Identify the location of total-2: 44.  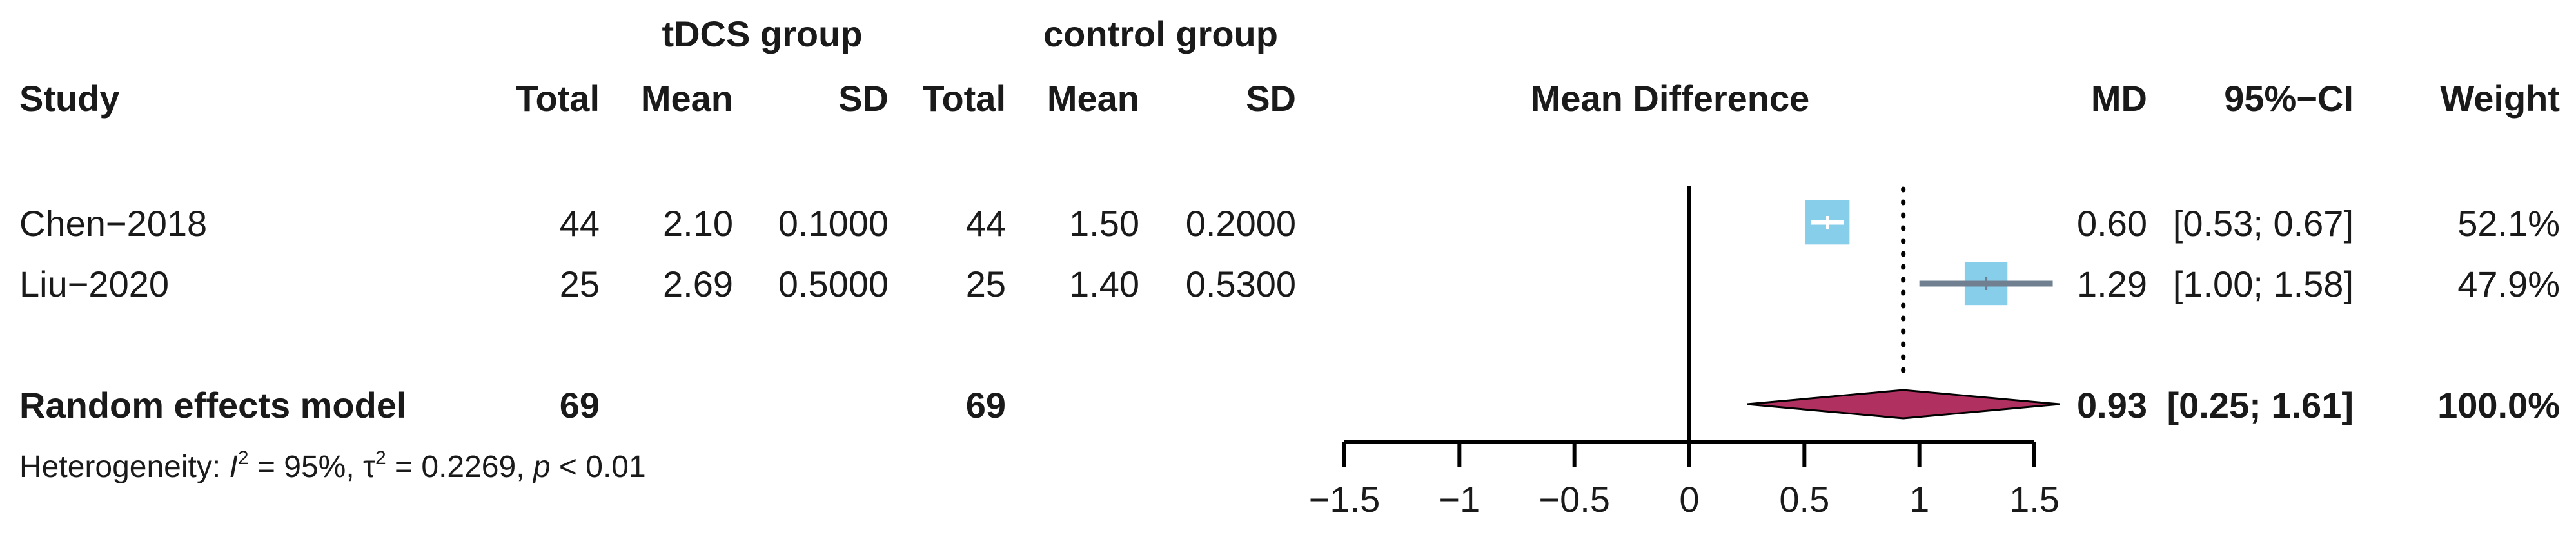
(986, 223).